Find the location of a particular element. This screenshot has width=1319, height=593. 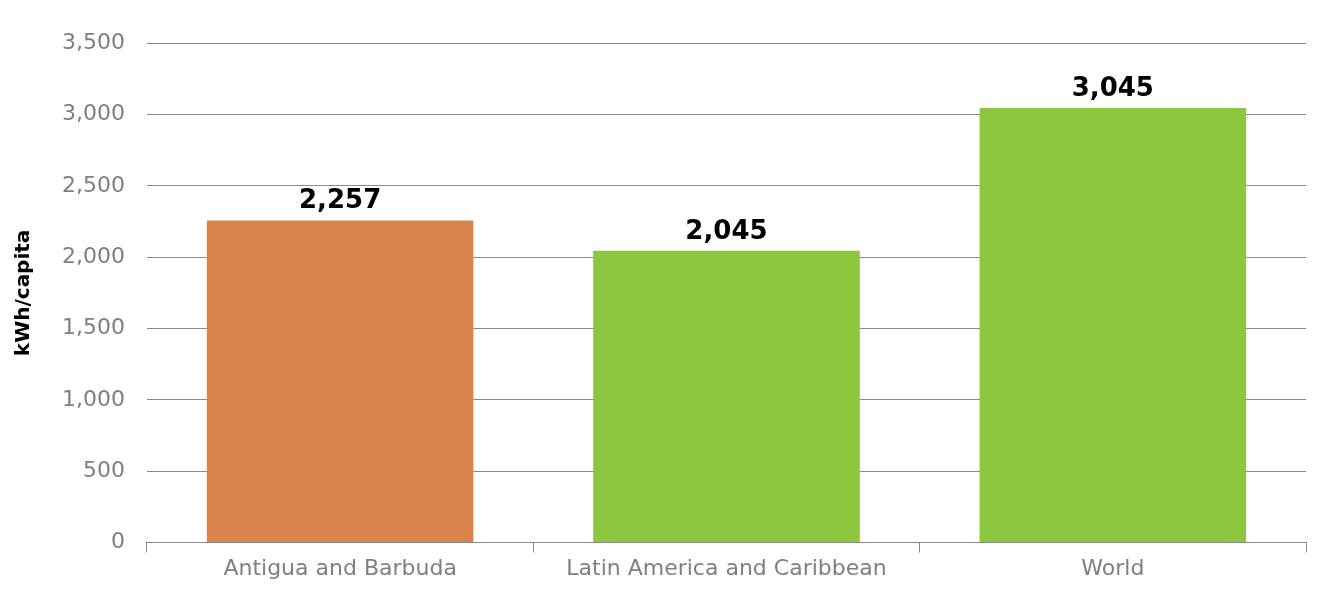

y-tick-label: 2,500 is located at coordinates (93, 184).